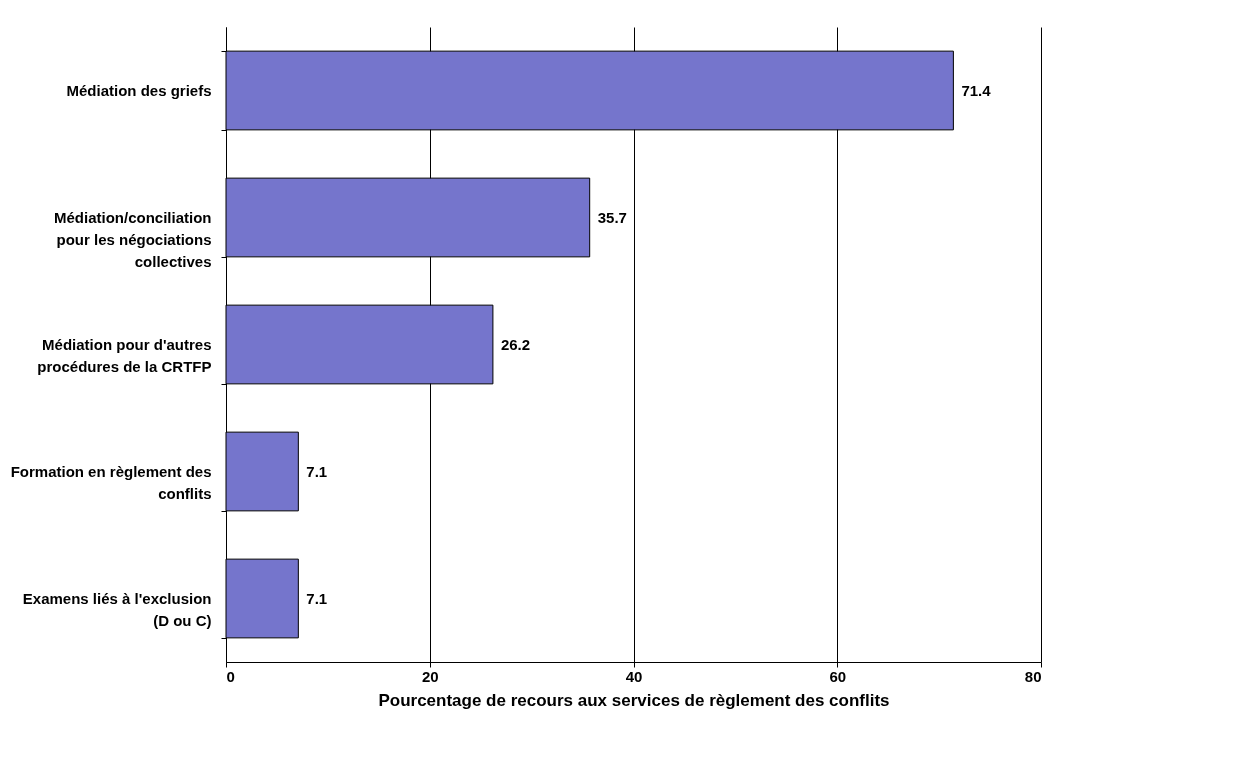 This screenshot has height=763, width=1246. Describe the element at coordinates (230, 676) in the screenshot. I see `x-tick-label: 0` at that location.